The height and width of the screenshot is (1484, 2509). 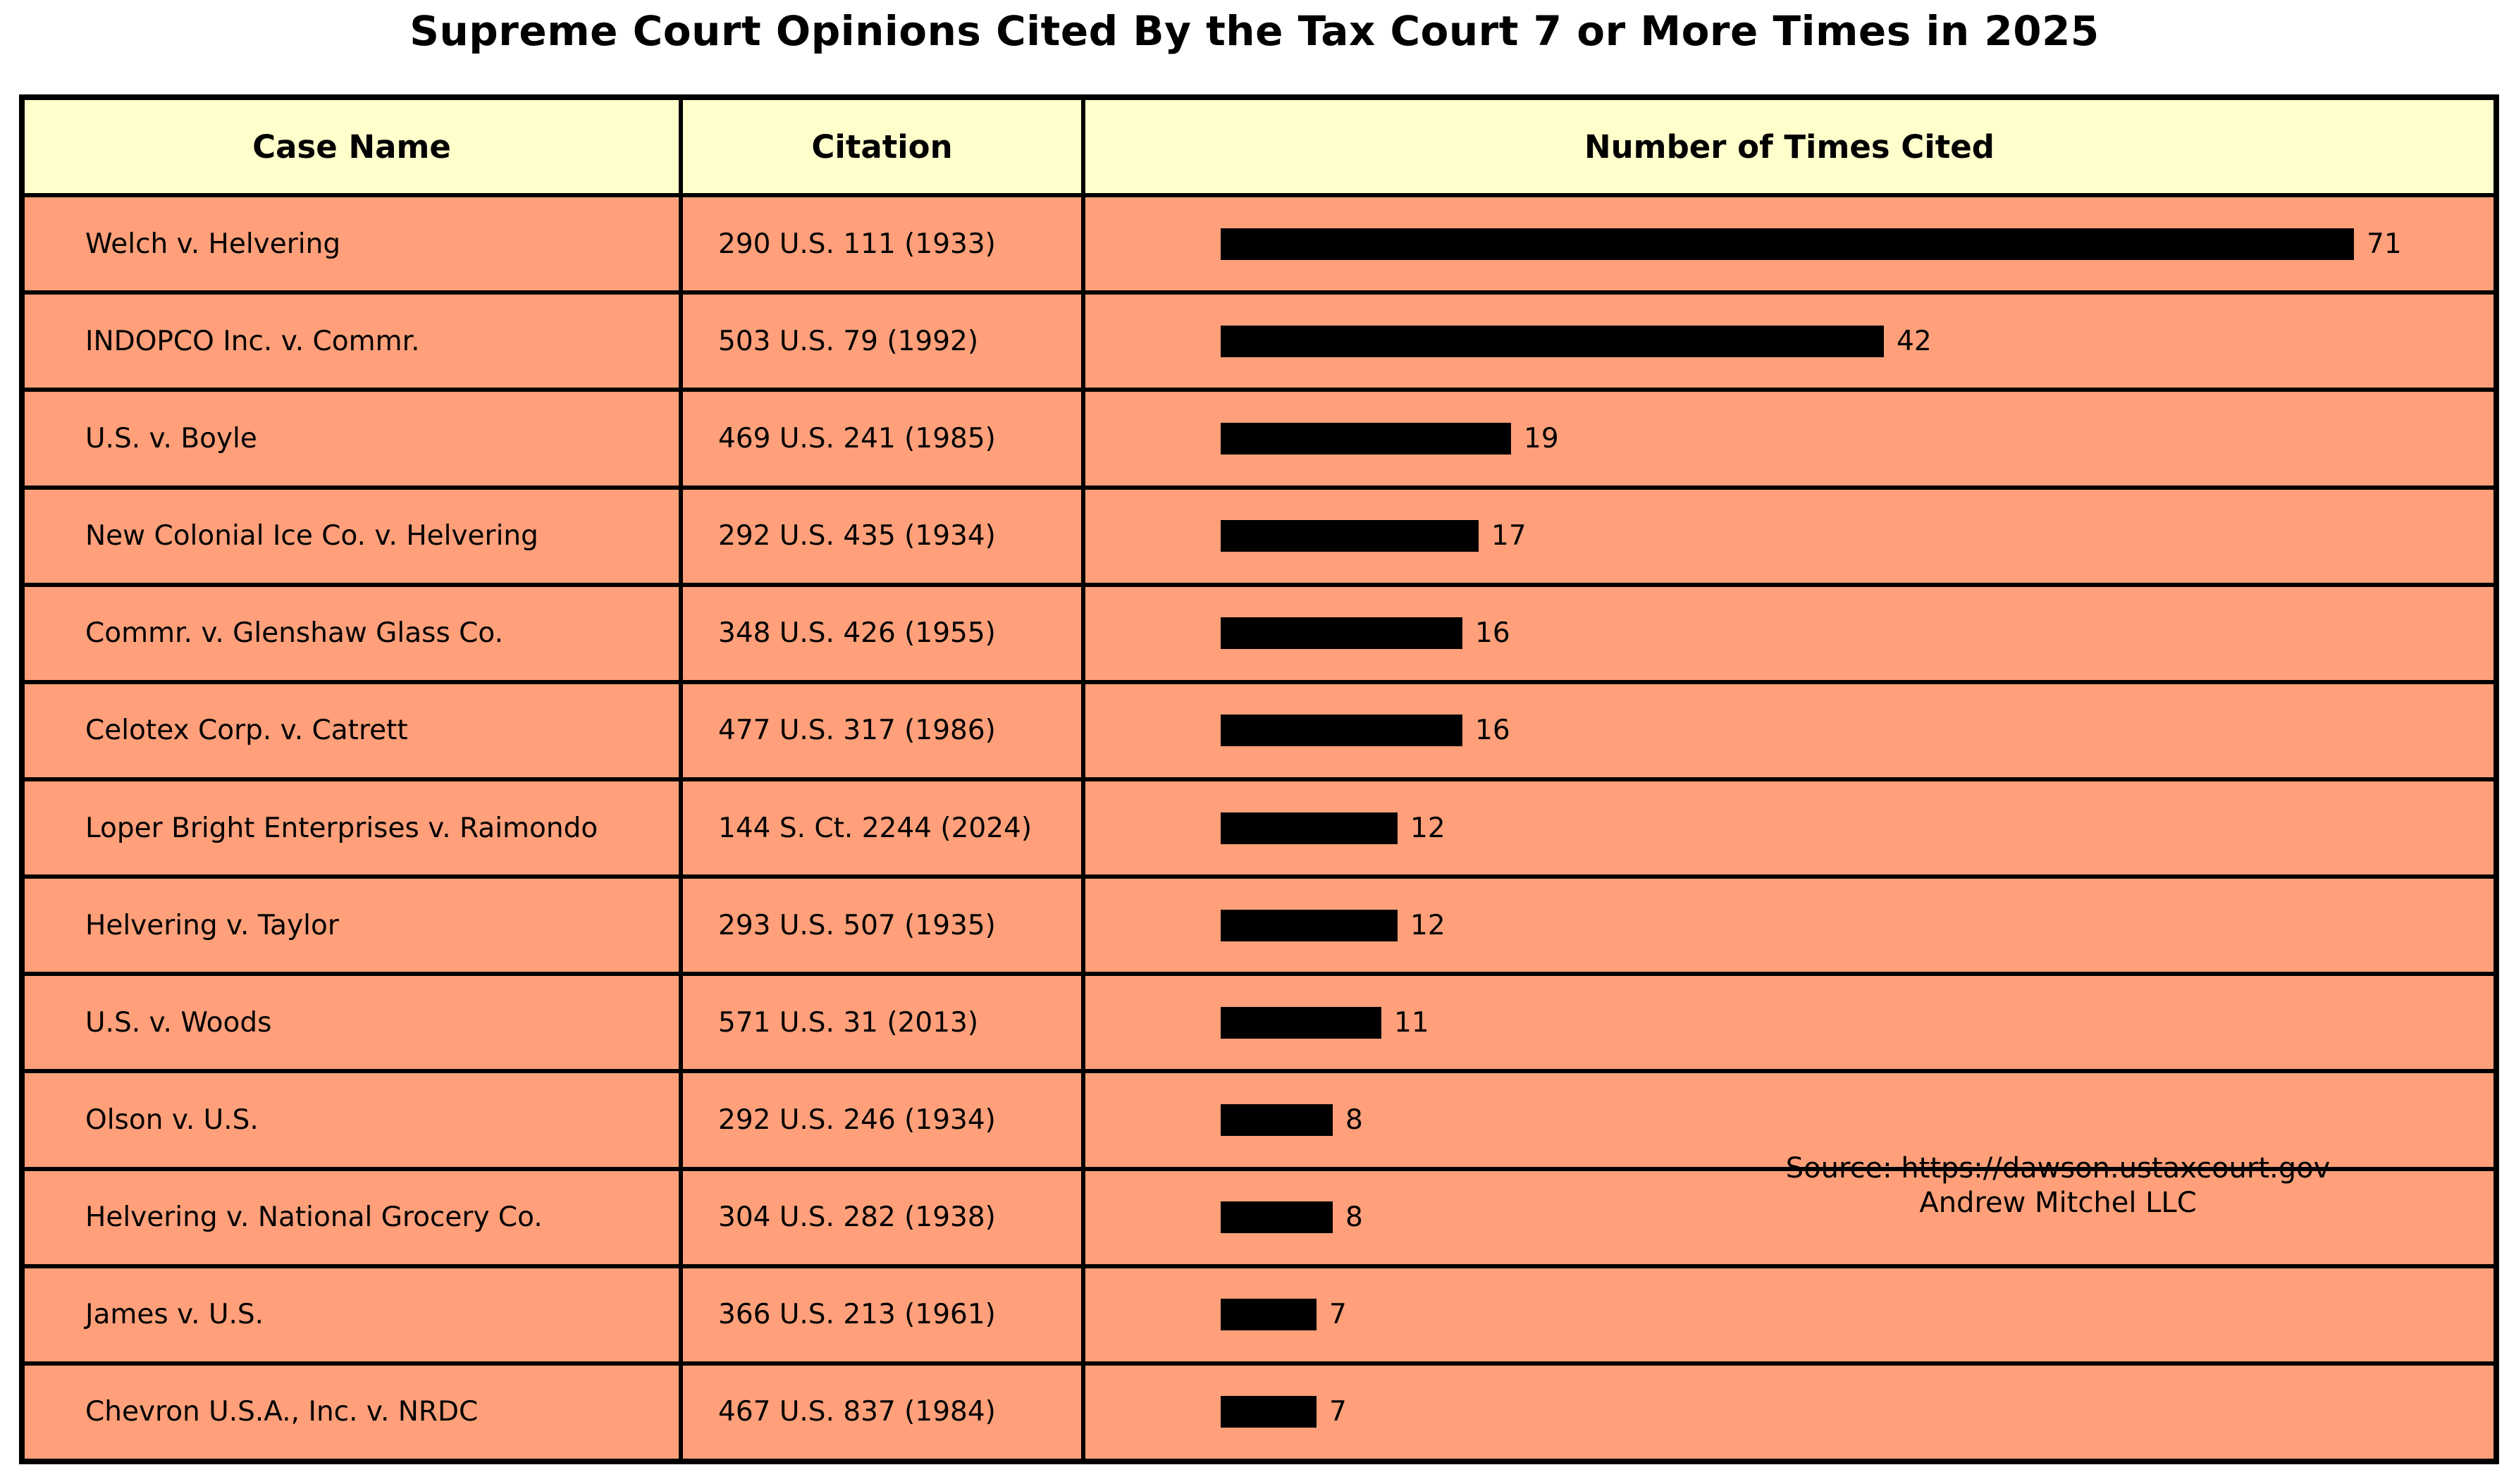 I want to click on case-name-cell: Helvering v. Taylor, so click(x=352, y=925).